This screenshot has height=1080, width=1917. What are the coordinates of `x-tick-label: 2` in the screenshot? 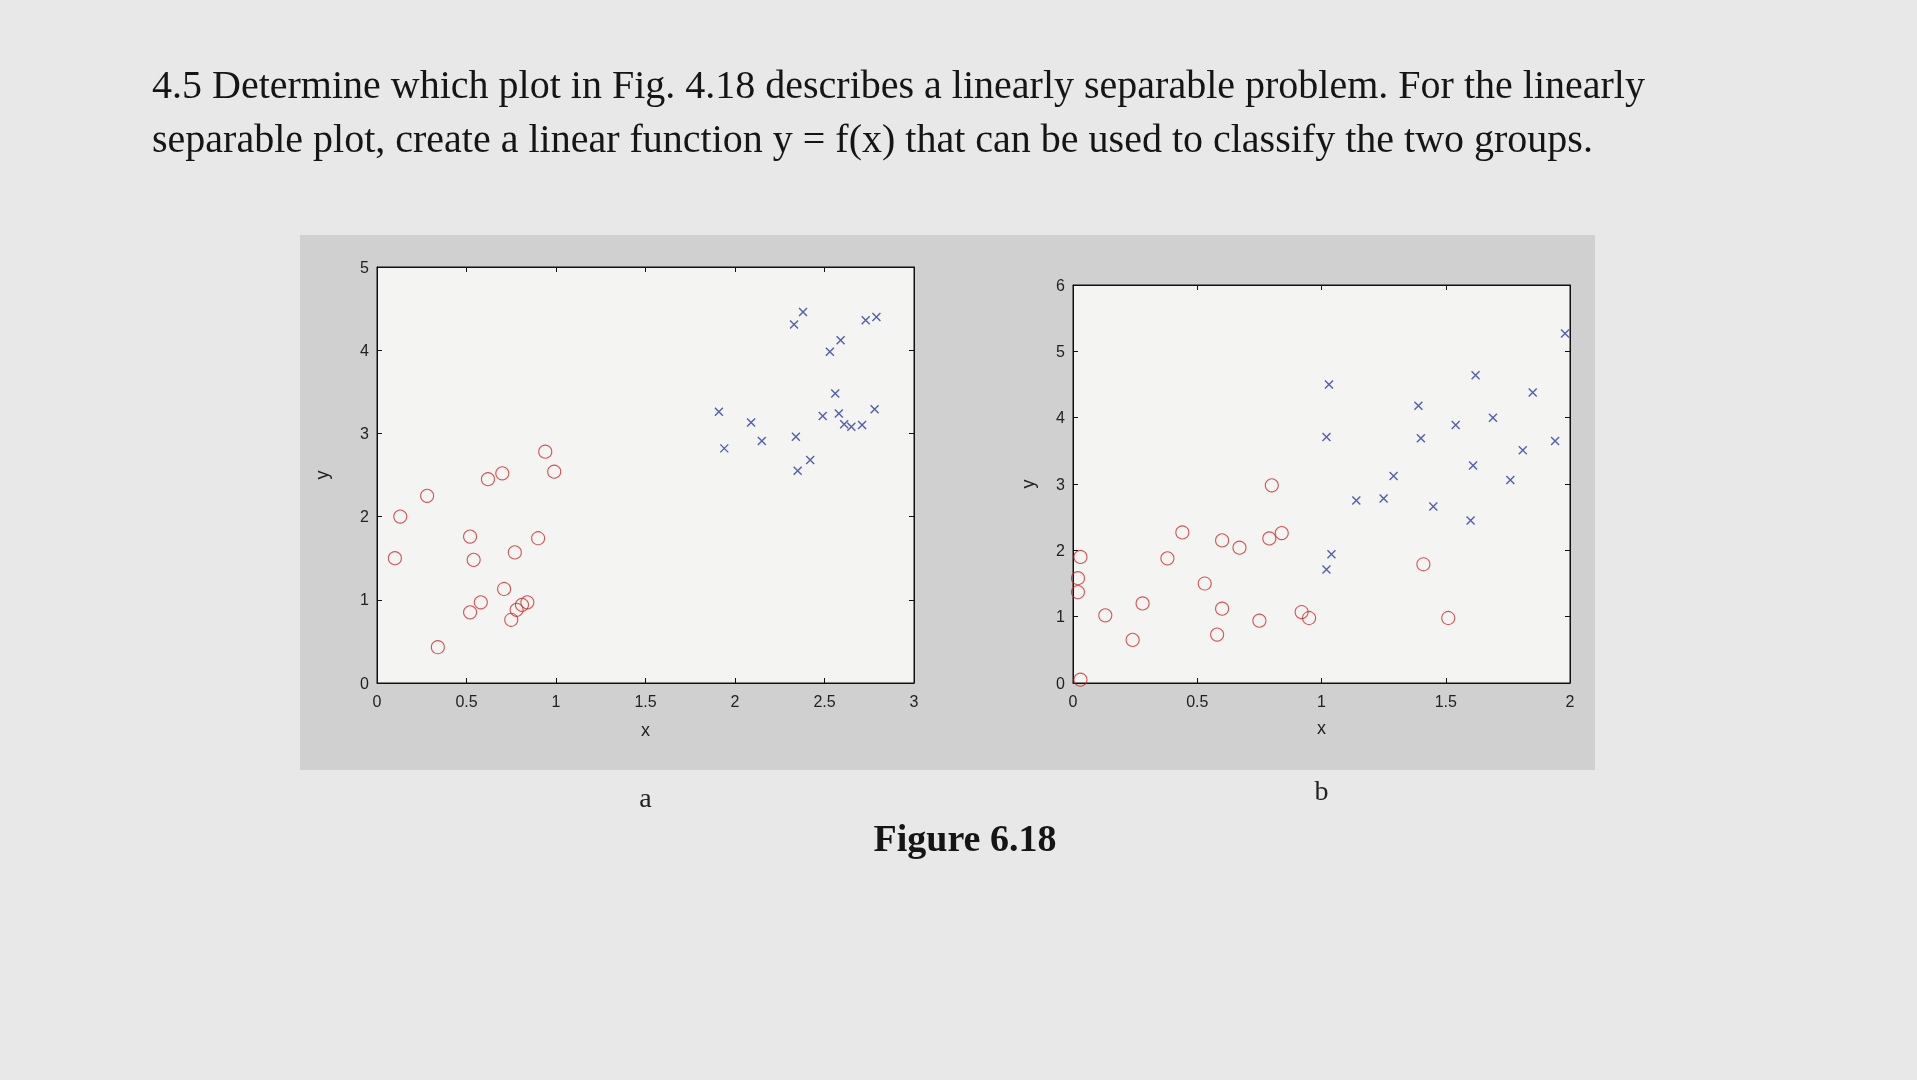 It's located at (1570, 701).